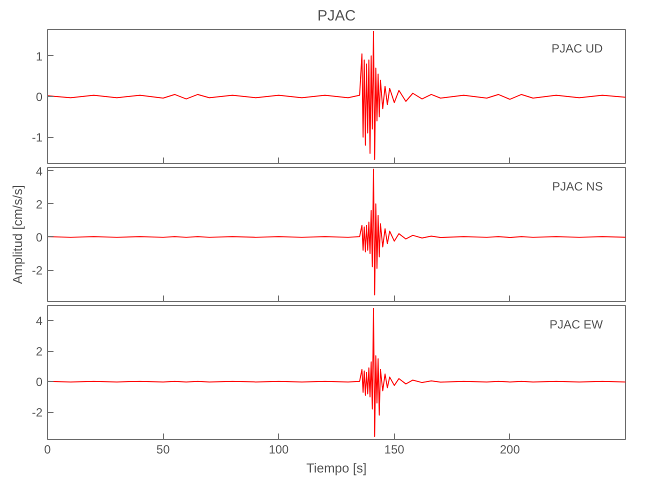 The image size is (650, 500). Describe the element at coordinates (39, 56) in the screenshot. I see `y-tick-label: 1` at that location.